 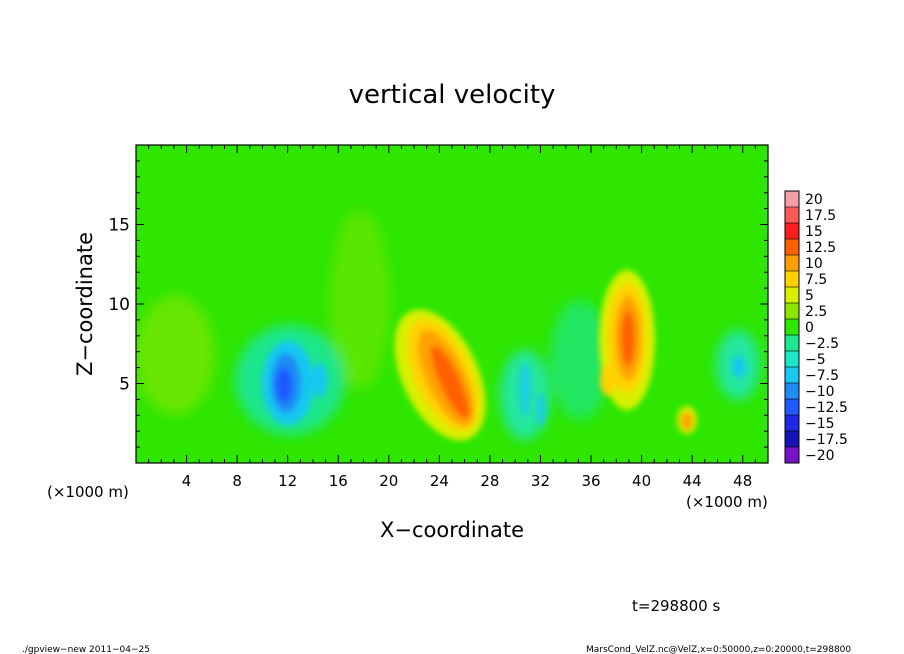 What do you see at coordinates (284, 385) in the screenshot?
I see `heatmap-downdraft-core` at bounding box center [284, 385].